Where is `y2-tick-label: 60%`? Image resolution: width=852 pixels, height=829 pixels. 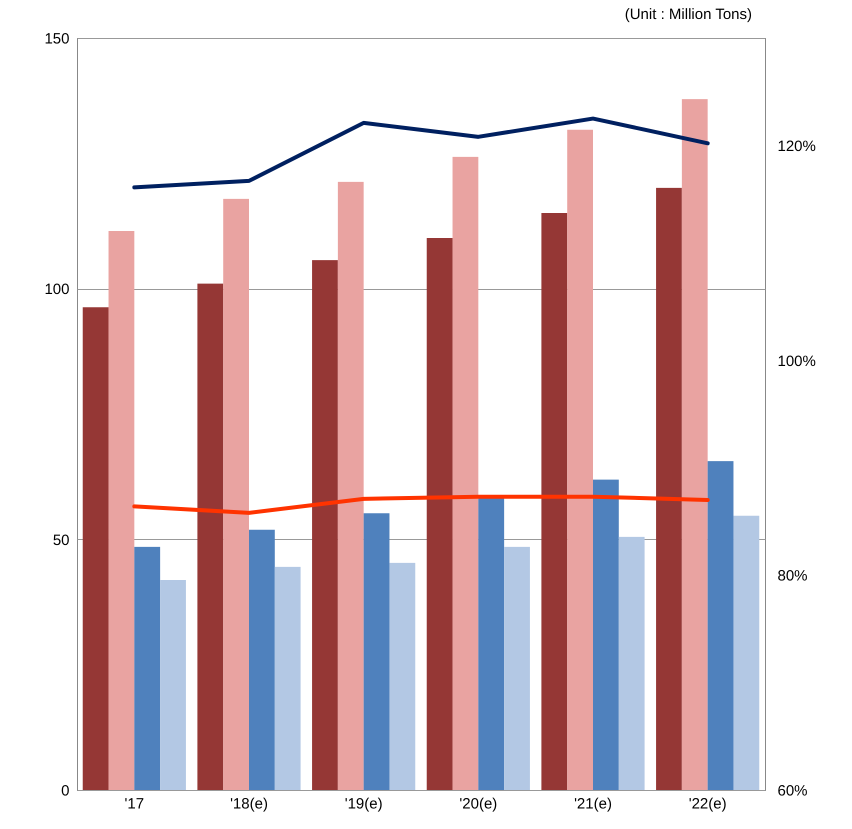
y2-tick-label: 60% is located at coordinates (793, 791).